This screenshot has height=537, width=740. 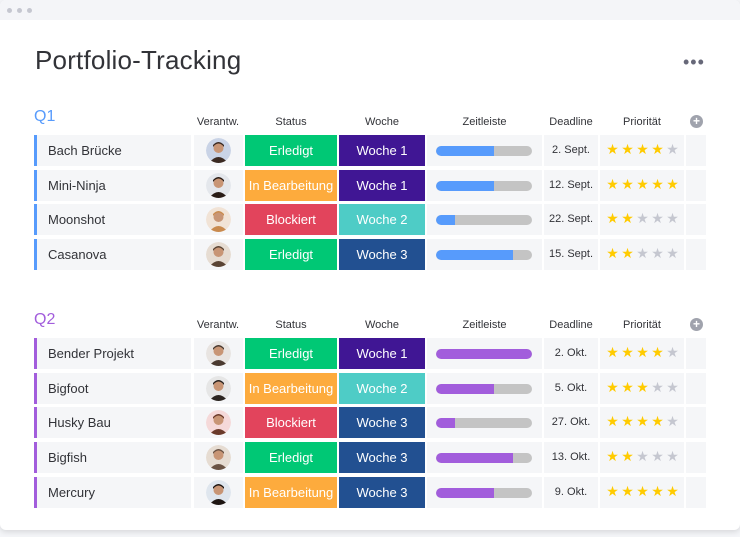 I want to click on column-header-deadline: Deadline, so click(x=571, y=122).